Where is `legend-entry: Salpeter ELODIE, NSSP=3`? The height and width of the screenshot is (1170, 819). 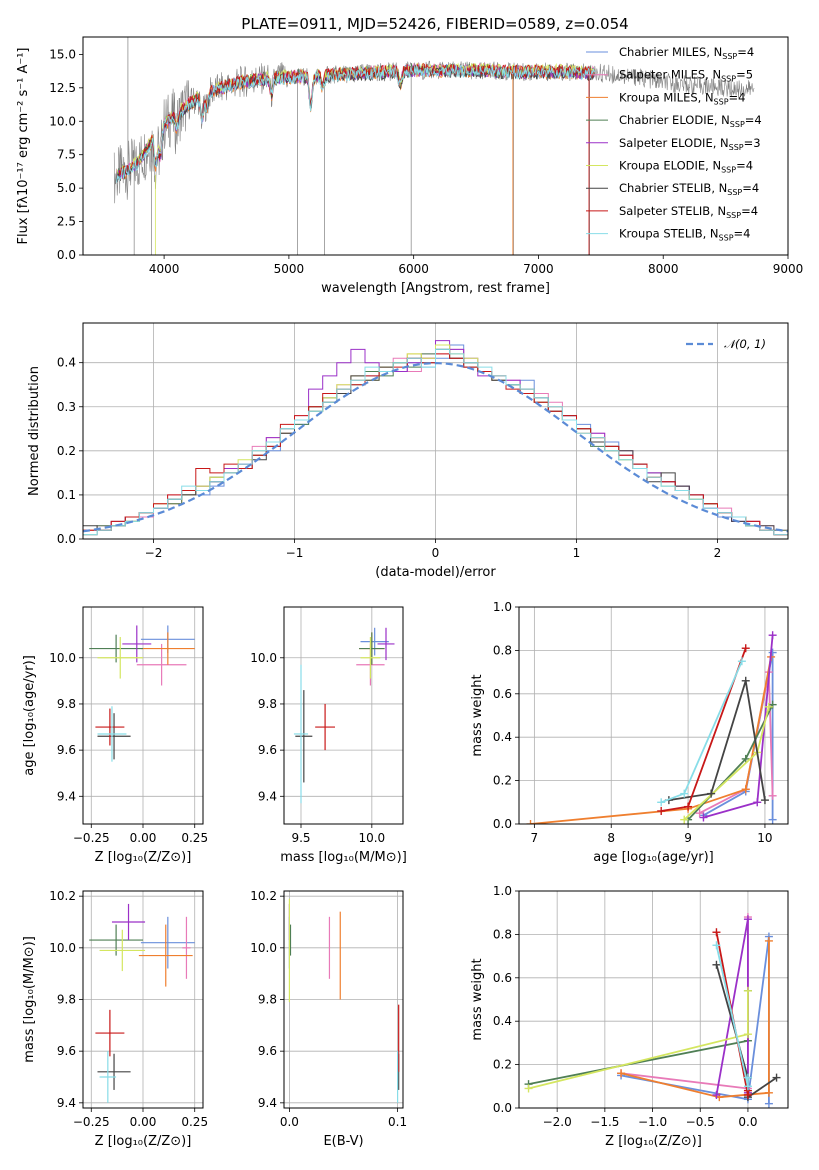 legend-entry: Salpeter ELODIE, NSSP=3 is located at coordinates (690, 144).